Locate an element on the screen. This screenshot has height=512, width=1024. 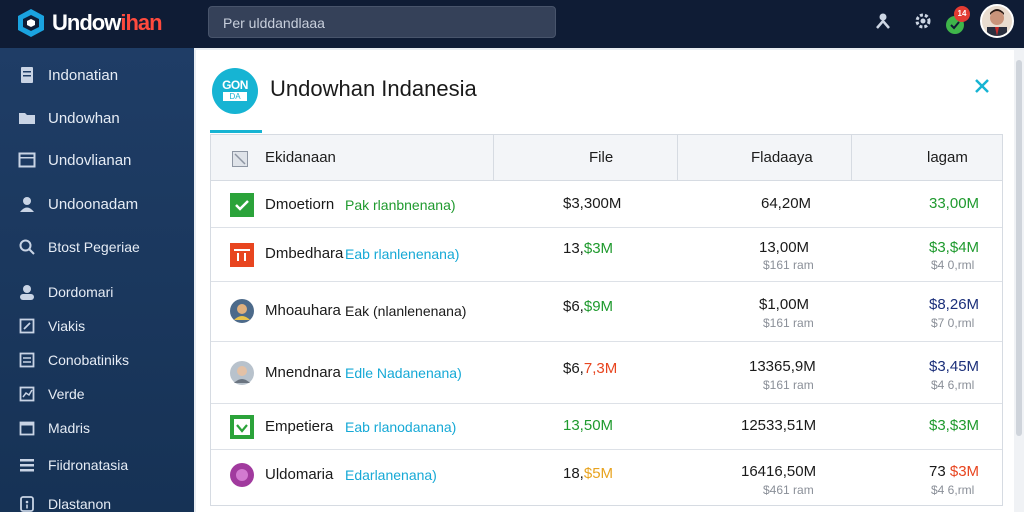
circle-icon is located at coordinates (242, 475).